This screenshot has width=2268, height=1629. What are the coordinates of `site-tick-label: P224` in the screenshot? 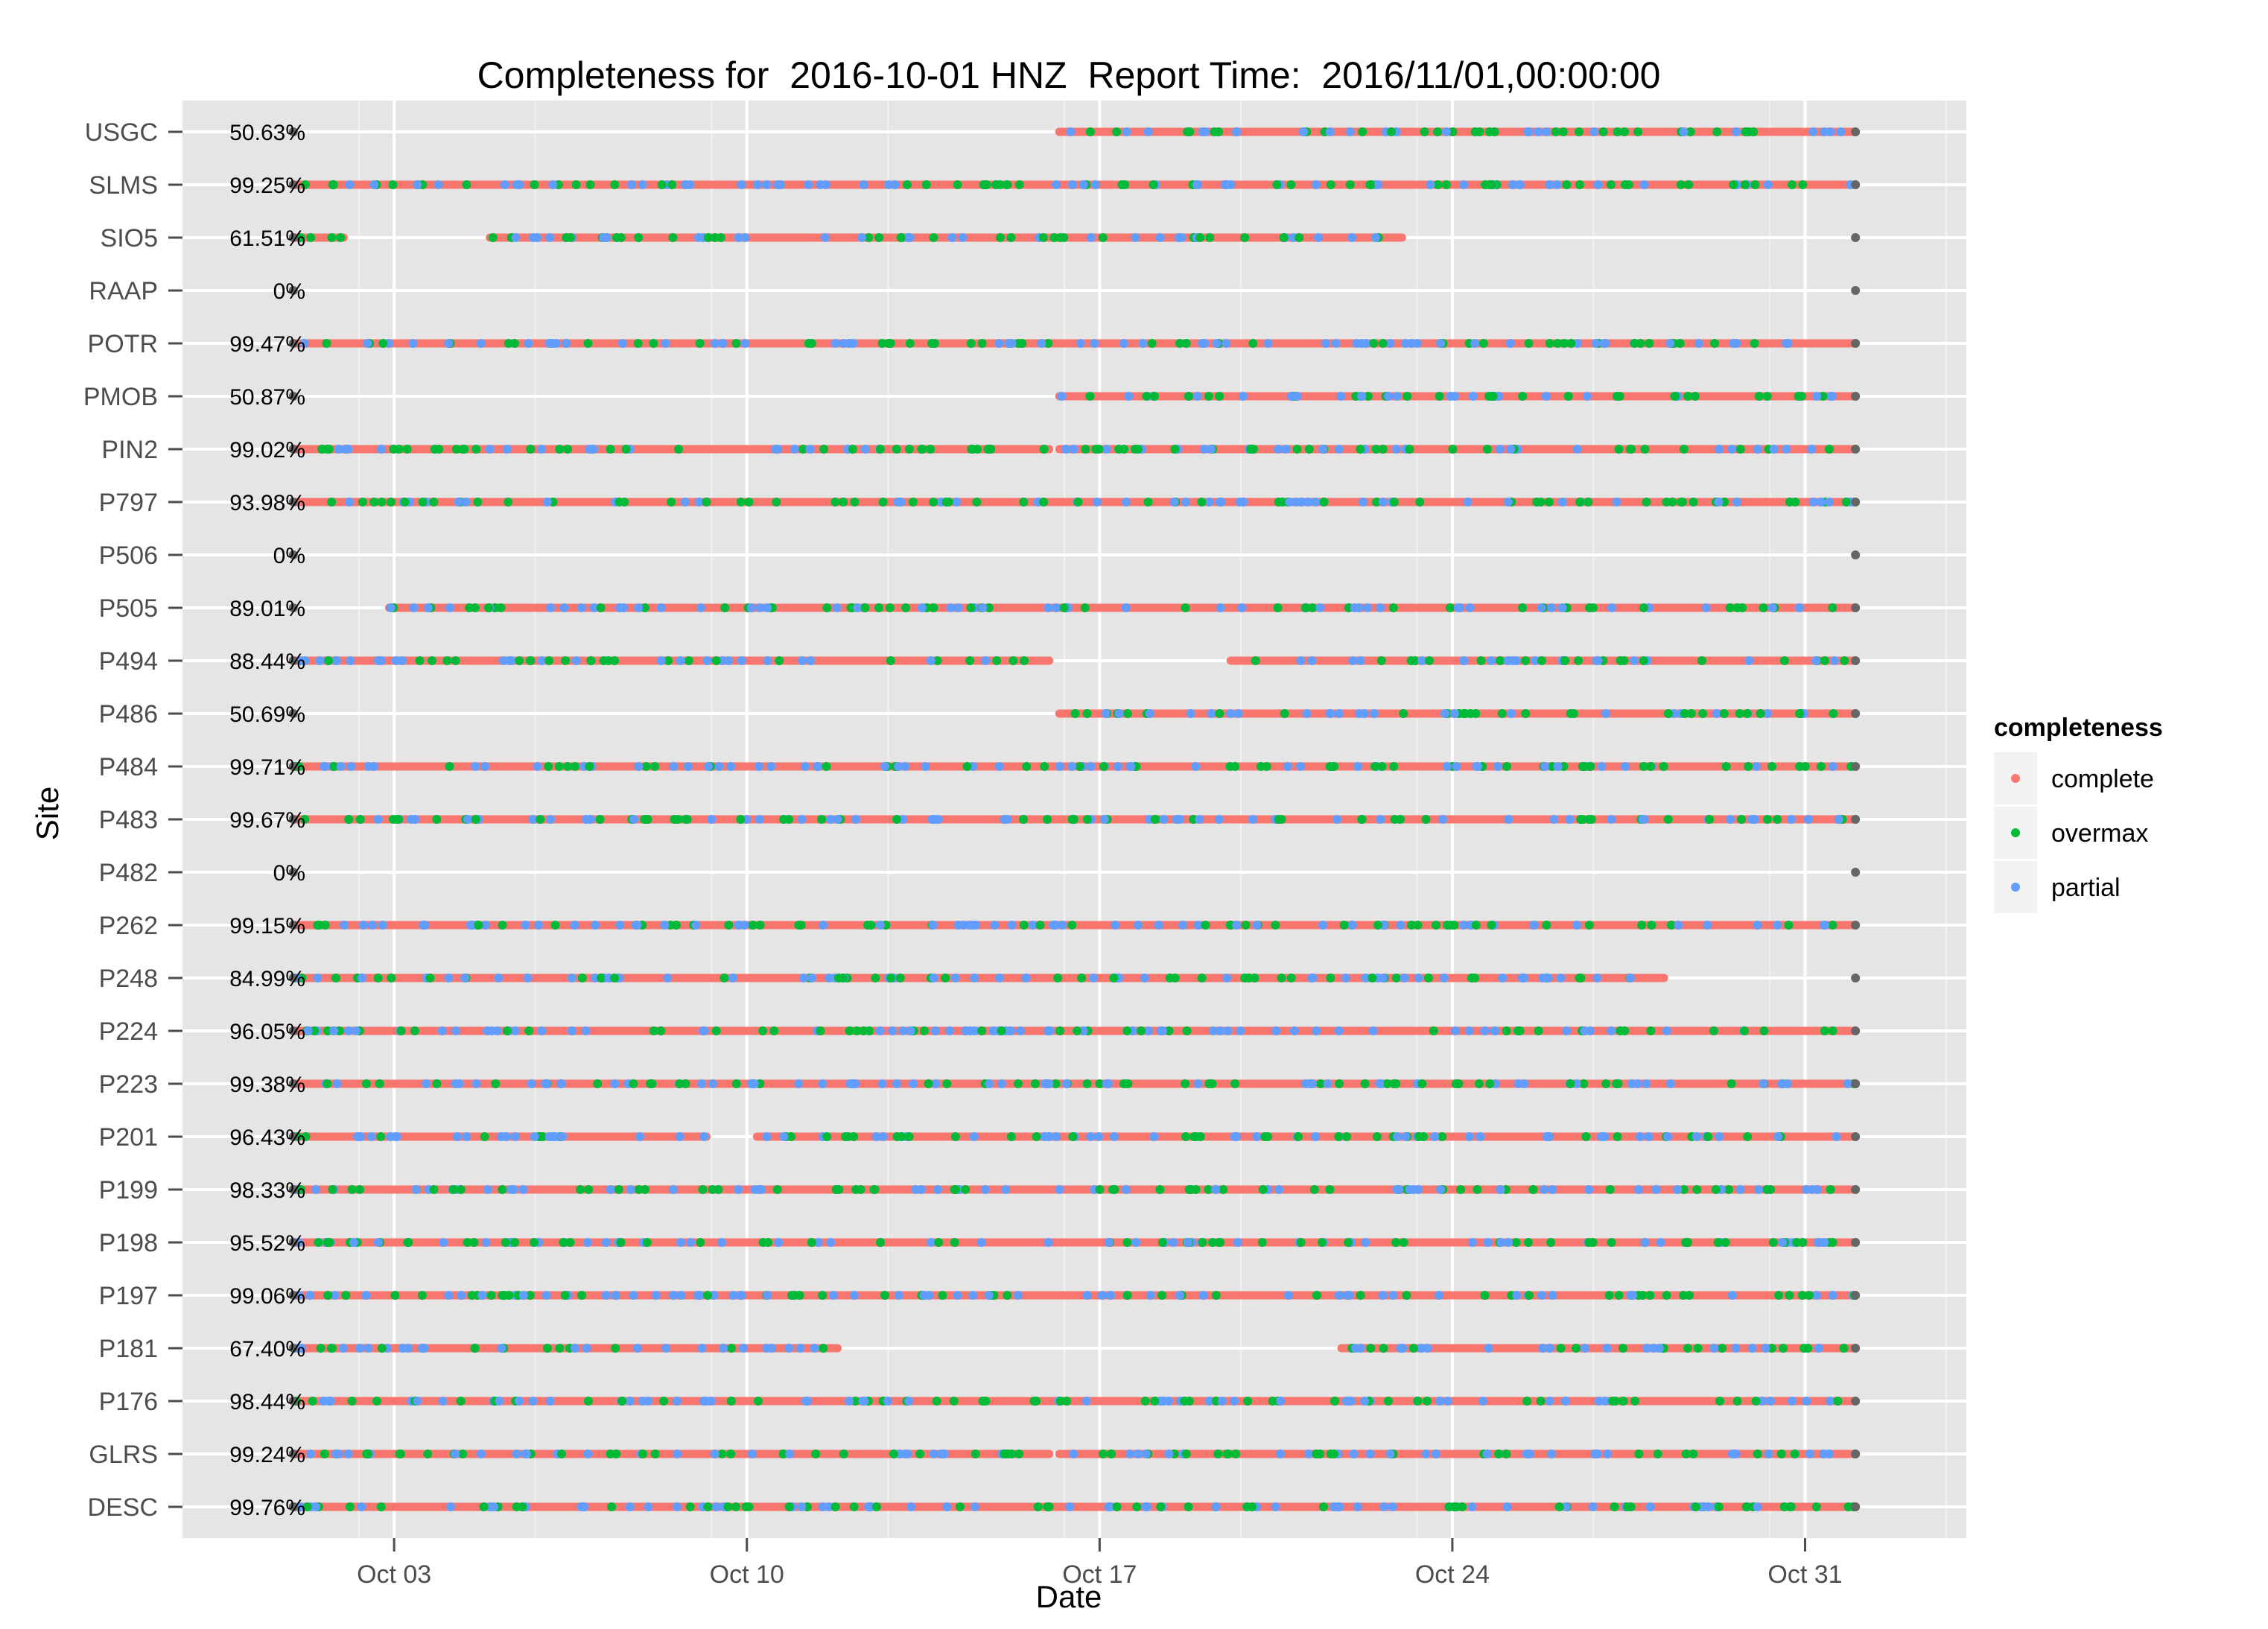 It's located at (128, 1032).